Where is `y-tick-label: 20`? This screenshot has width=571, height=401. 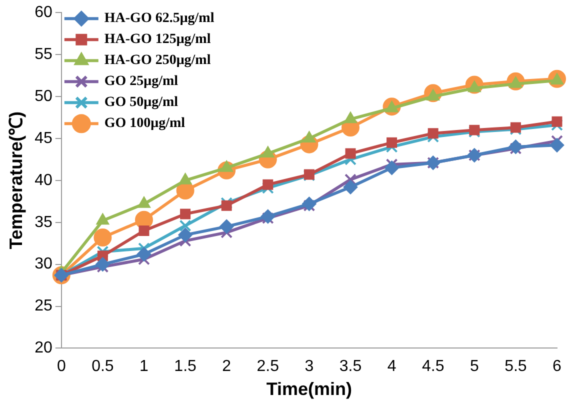
y-tick-label: 20 is located at coordinates (43, 348).